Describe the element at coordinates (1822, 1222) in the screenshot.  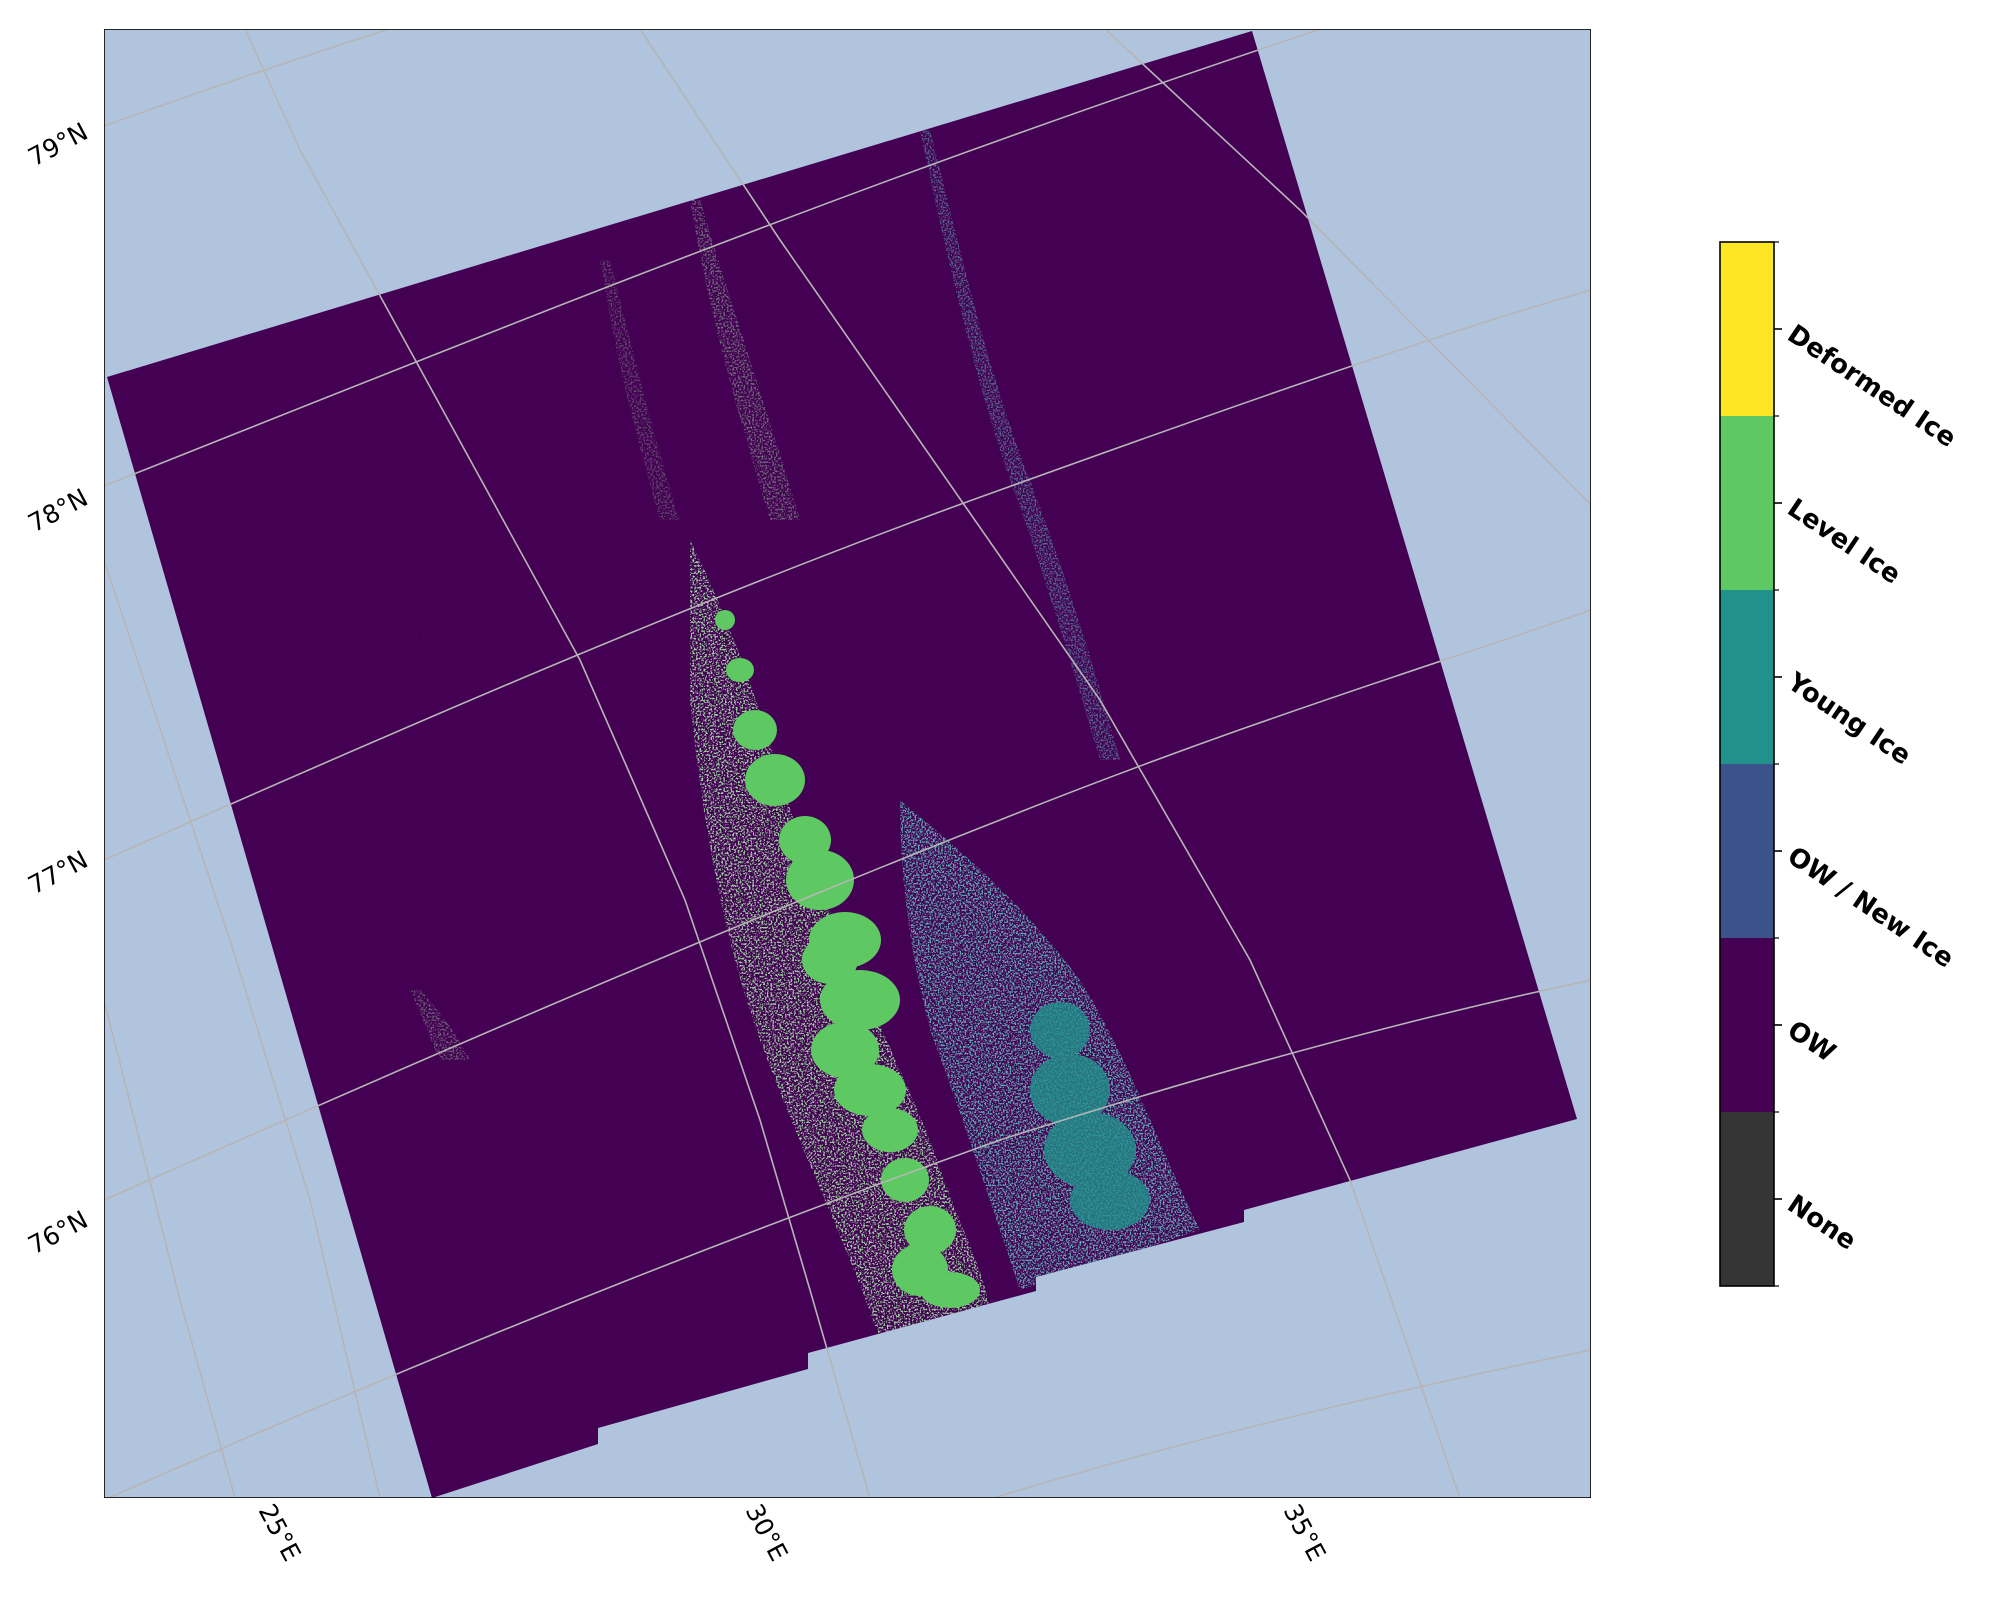
I see `colorbar-label: None` at that location.